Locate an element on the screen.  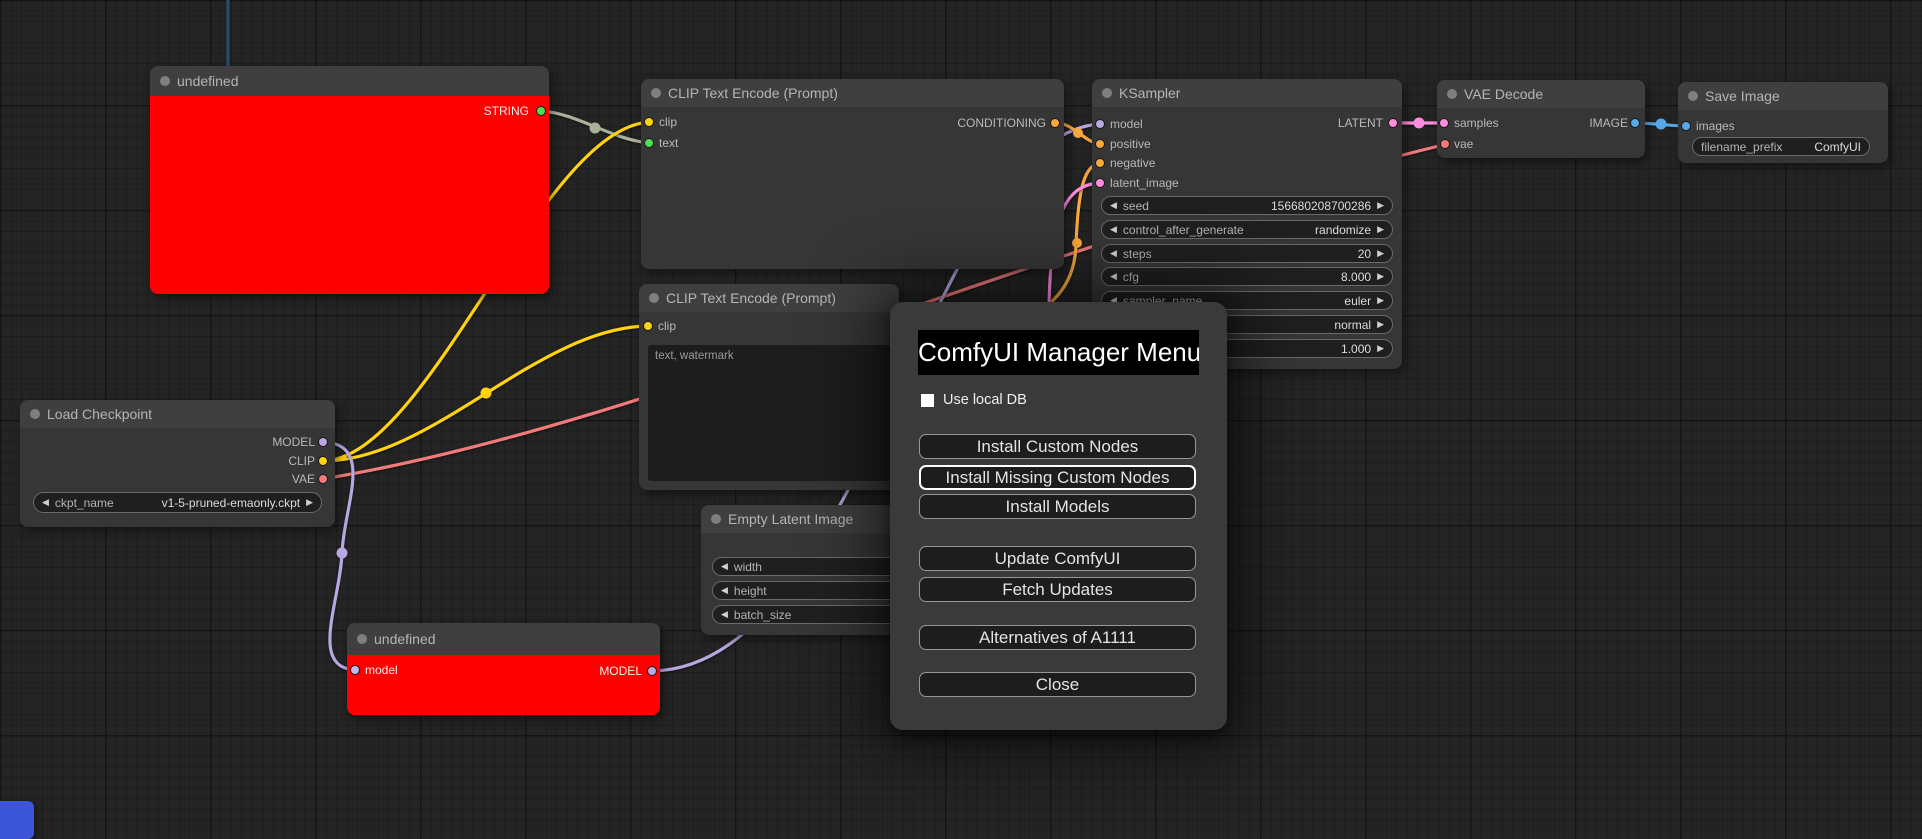
node-undefined-bottom: undefined model MODEL is located at coordinates (503, 669).